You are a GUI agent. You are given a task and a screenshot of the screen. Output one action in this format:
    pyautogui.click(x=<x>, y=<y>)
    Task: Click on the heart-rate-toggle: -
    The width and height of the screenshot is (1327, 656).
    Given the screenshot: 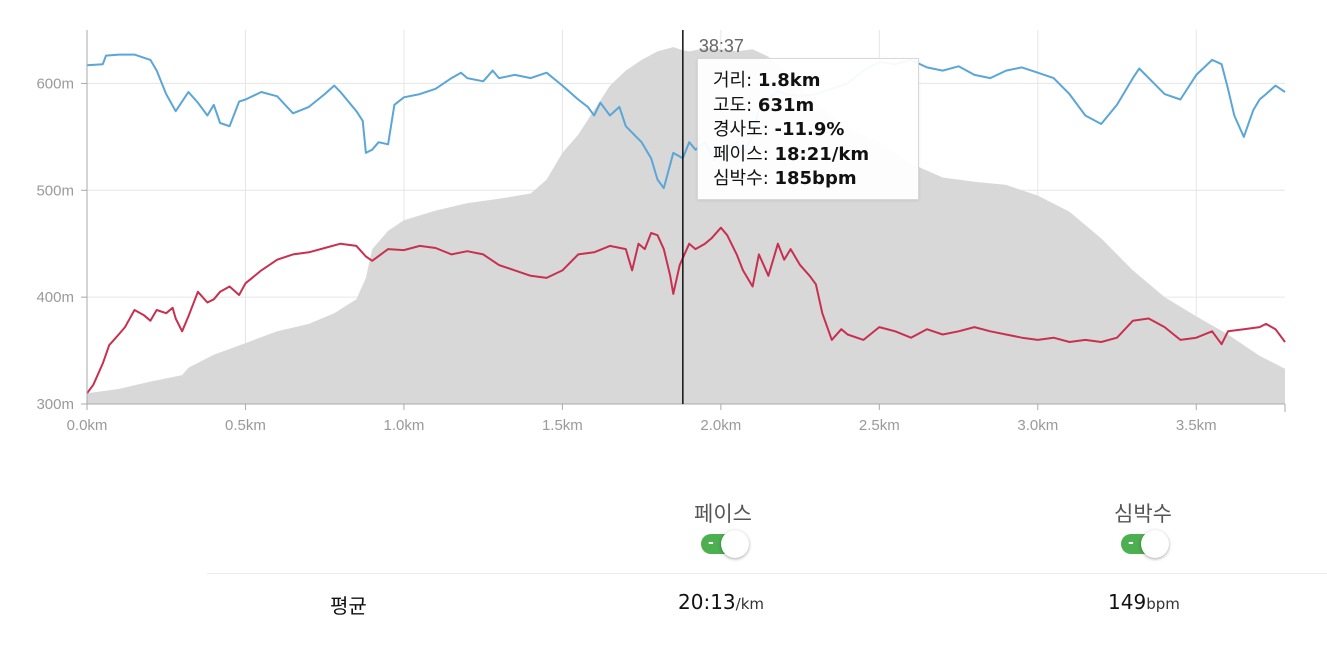 What is the action you would take?
    pyautogui.click(x=1145, y=544)
    